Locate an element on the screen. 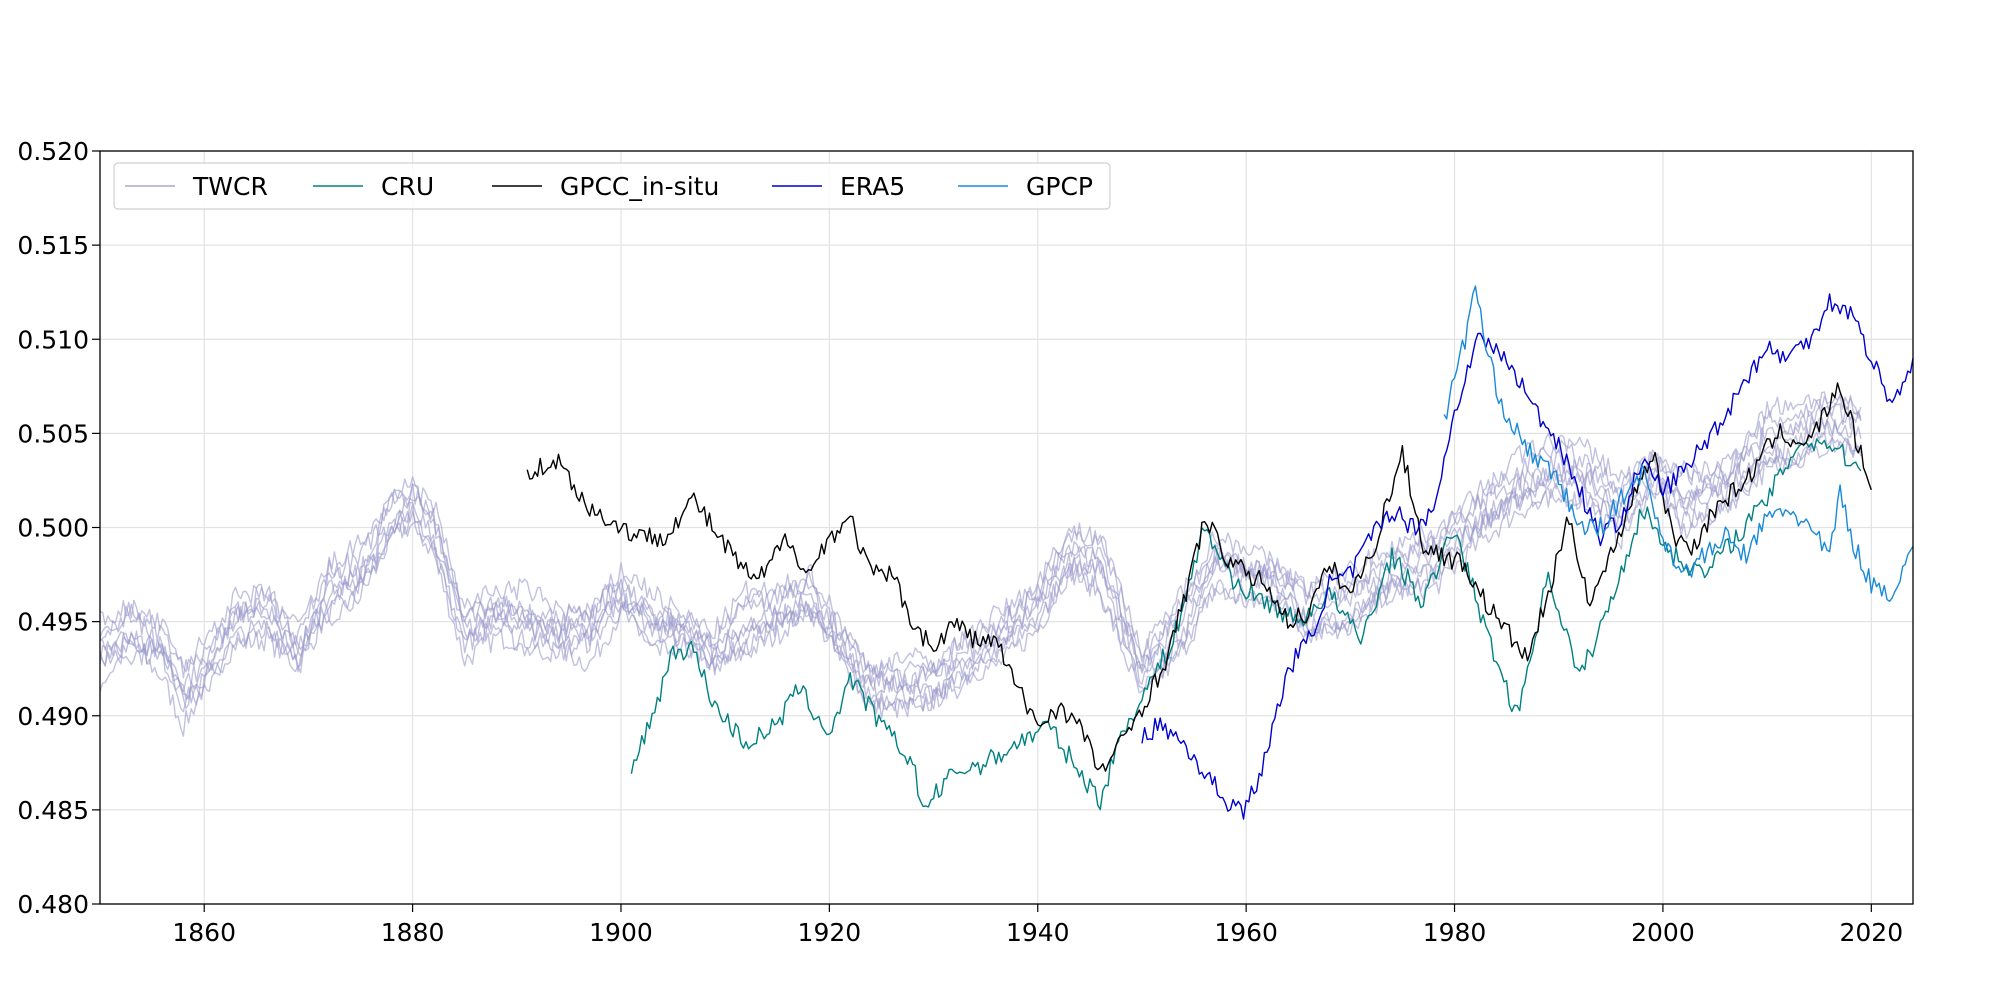 This screenshot has width=2000, height=1004. x-tick-label: 1880 is located at coordinates (413, 932).